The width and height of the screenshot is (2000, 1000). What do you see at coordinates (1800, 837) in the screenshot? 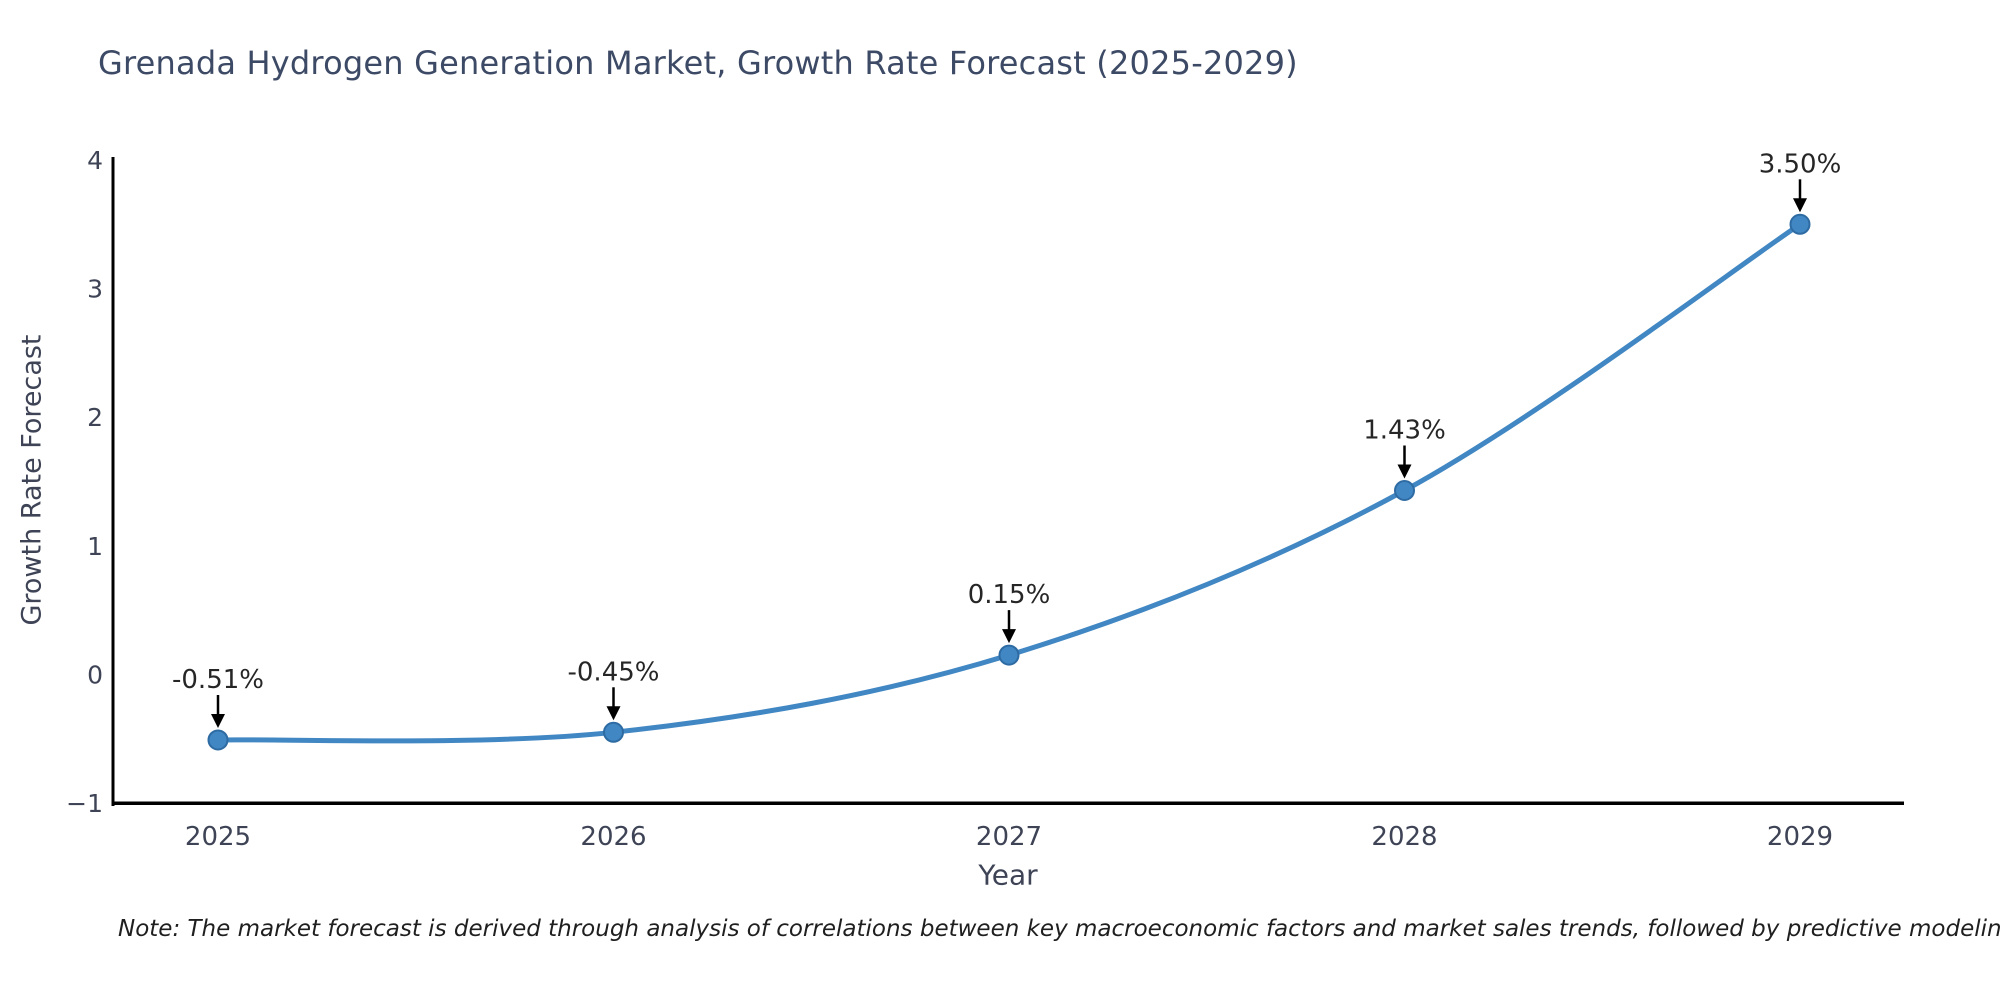
I see `x-tick-label: 2029` at bounding box center [1800, 837].